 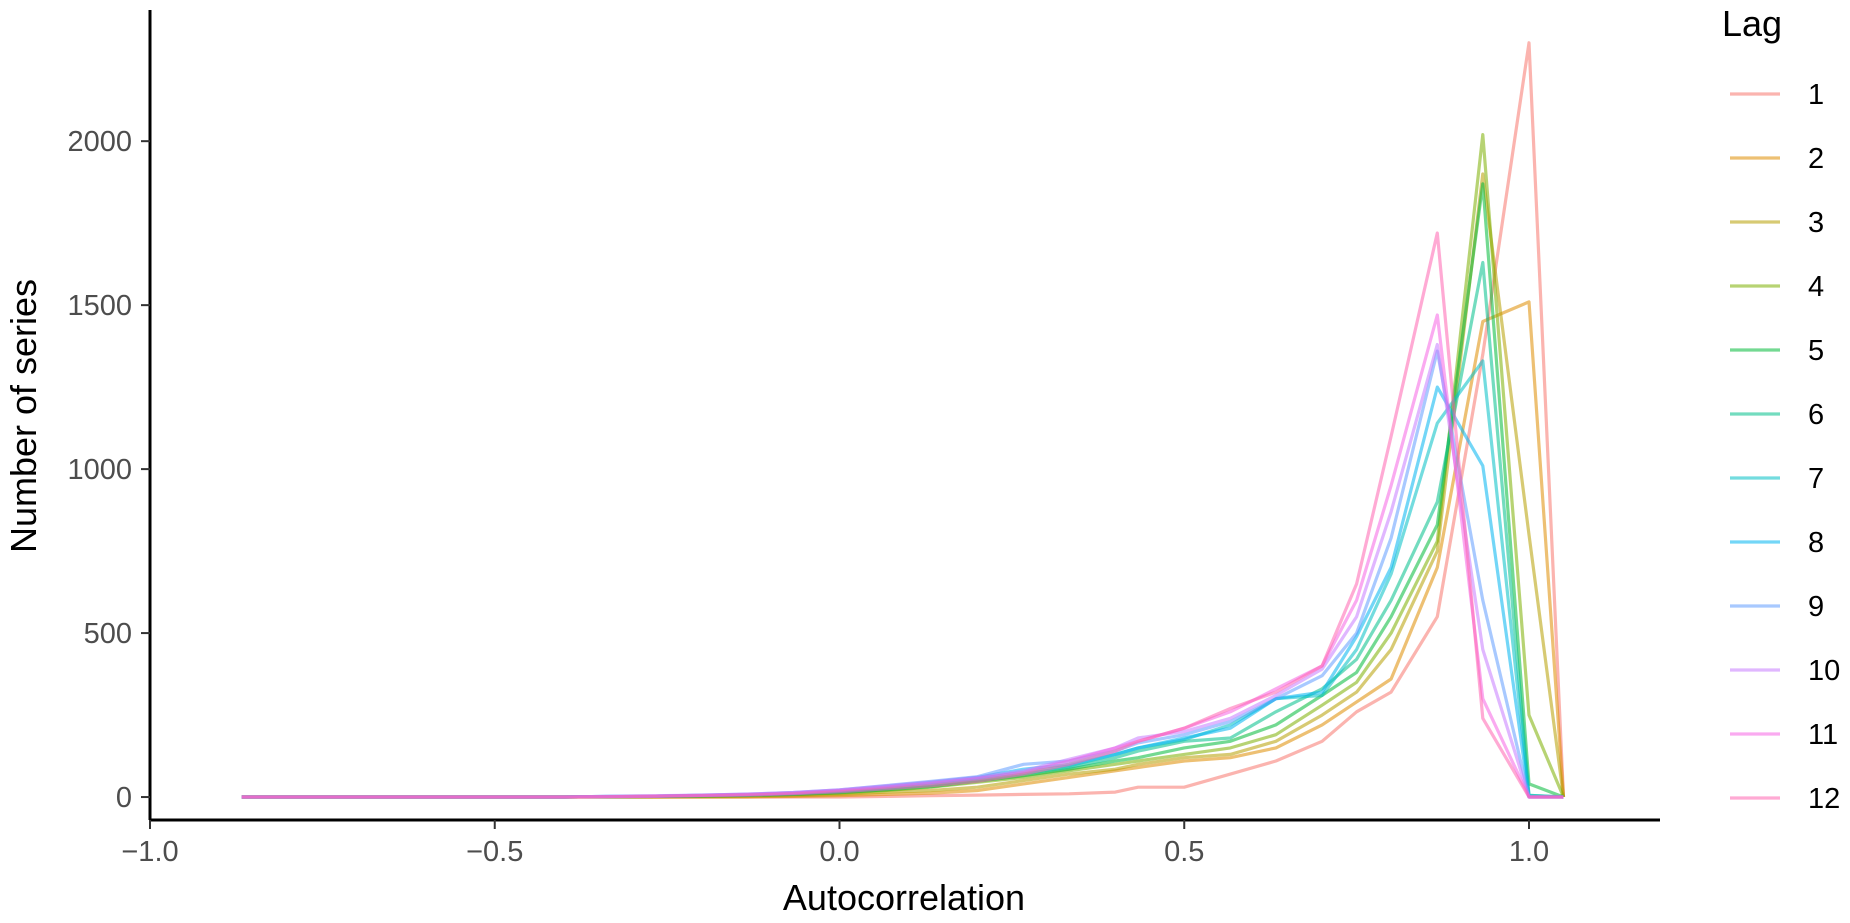 I want to click on y-tick-label: 2000, so click(x=99, y=142).